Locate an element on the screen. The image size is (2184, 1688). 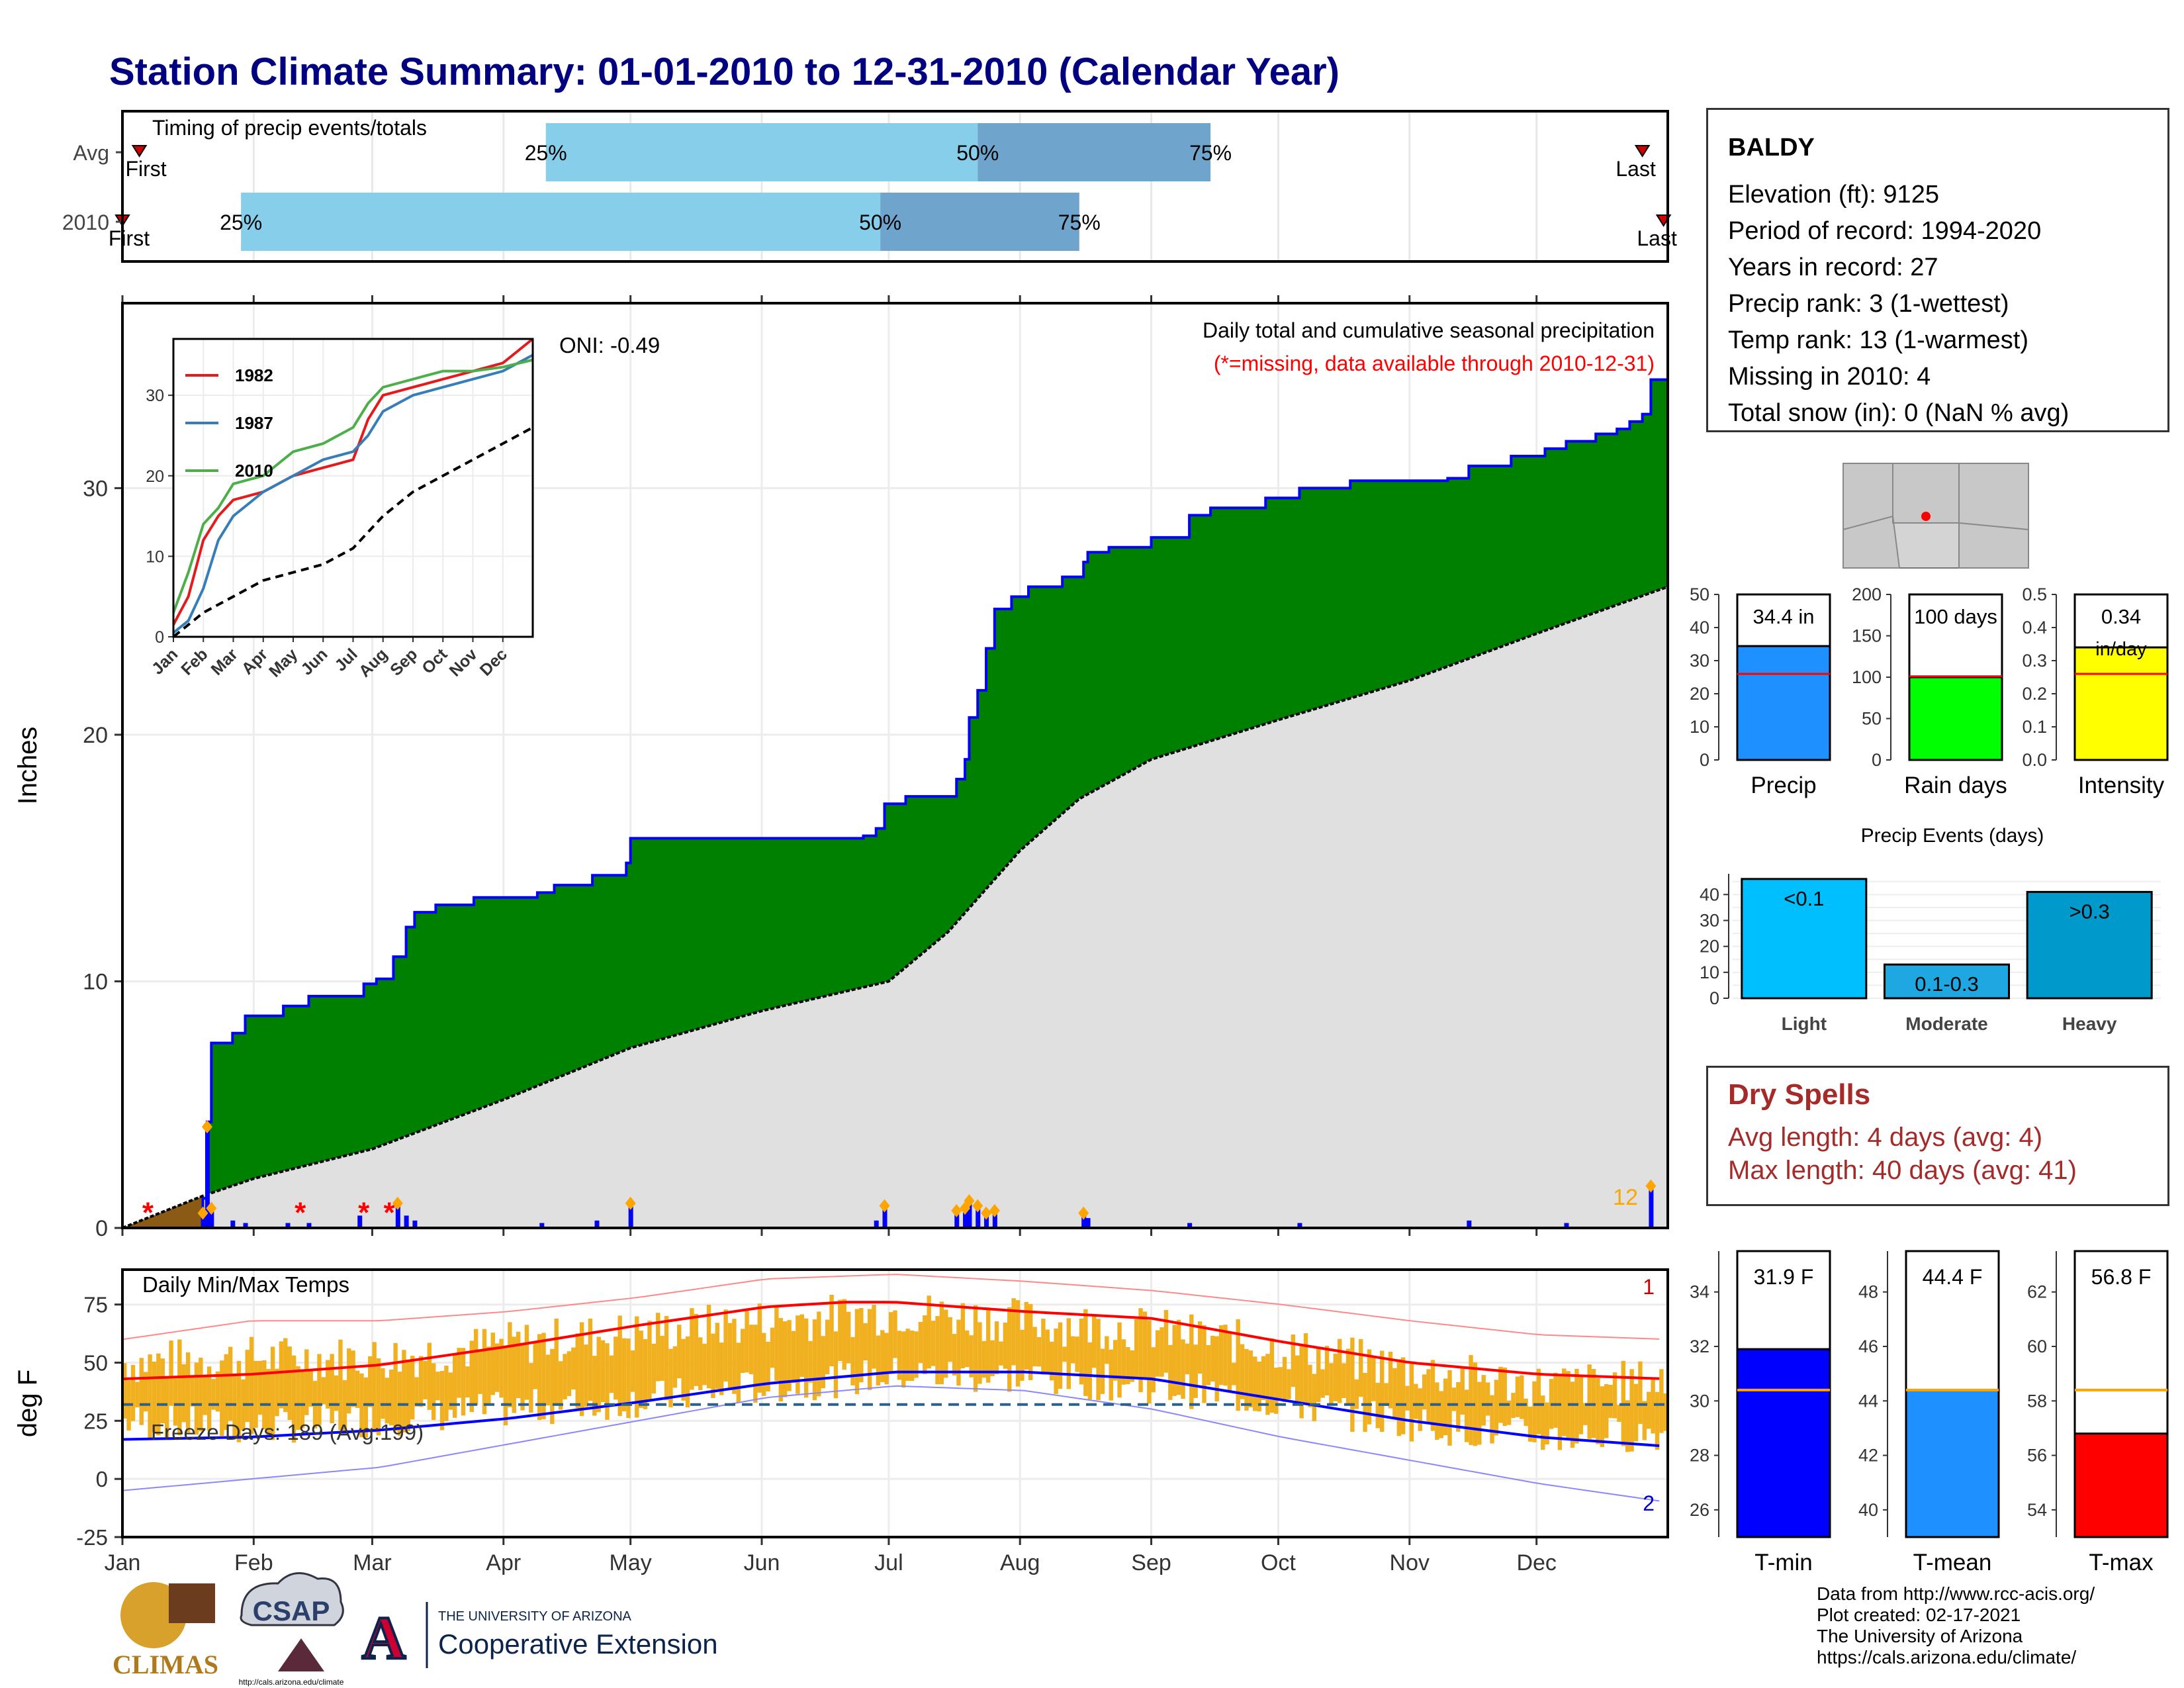
events-bar-label: <0.1 is located at coordinates (1804, 898).